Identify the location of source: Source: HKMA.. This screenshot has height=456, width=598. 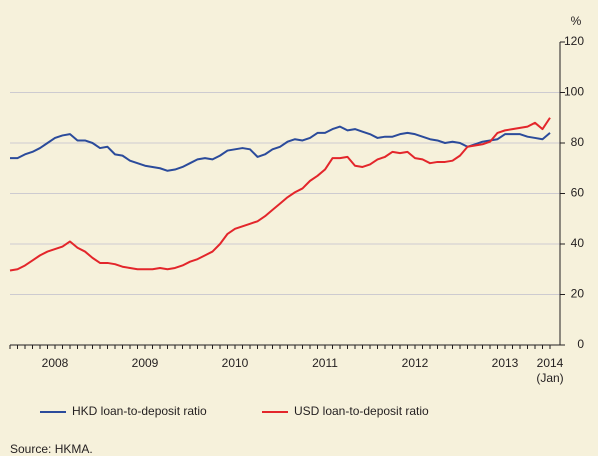
(51, 449).